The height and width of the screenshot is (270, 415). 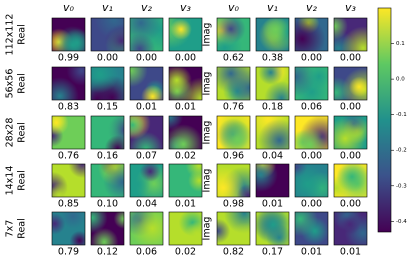 I want to click on tile-value: 0.10, so click(x=107, y=204).